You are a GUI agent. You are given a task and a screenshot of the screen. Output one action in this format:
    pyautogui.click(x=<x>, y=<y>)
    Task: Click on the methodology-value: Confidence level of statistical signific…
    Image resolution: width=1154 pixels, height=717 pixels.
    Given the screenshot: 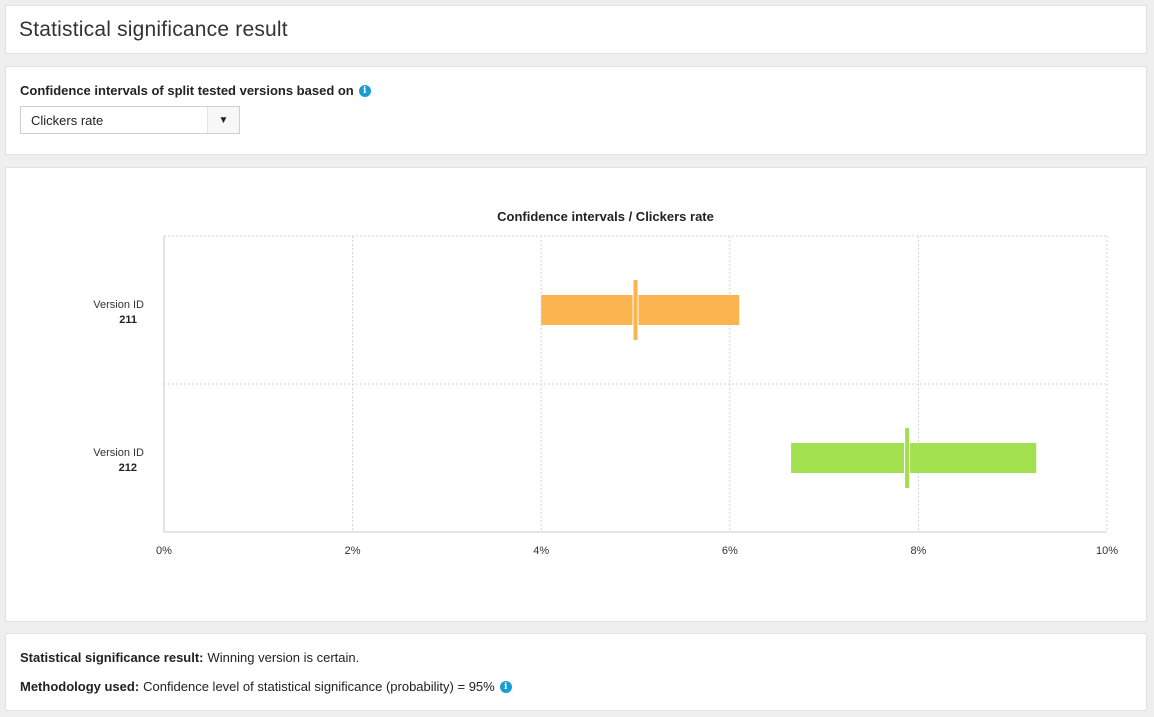 What is the action you would take?
    pyautogui.click(x=319, y=686)
    